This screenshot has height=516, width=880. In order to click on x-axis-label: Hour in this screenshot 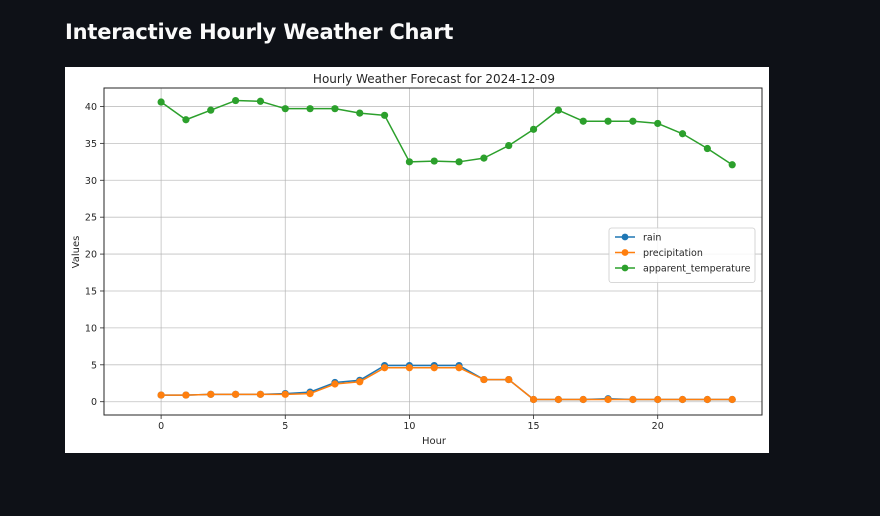, I will do `click(434, 441)`.